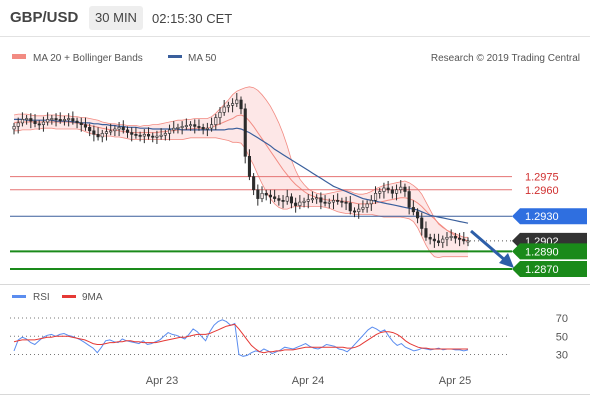 The height and width of the screenshot is (400, 590). What do you see at coordinates (44, 17) in the screenshot?
I see `symbol-title: GBP/USD` at bounding box center [44, 17].